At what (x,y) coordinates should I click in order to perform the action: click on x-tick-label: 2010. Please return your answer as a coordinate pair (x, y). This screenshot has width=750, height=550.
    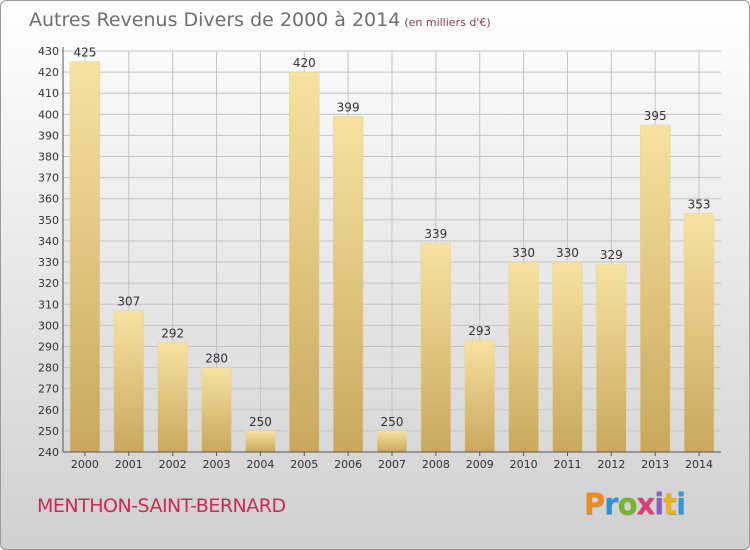
    Looking at the image, I should click on (524, 464).